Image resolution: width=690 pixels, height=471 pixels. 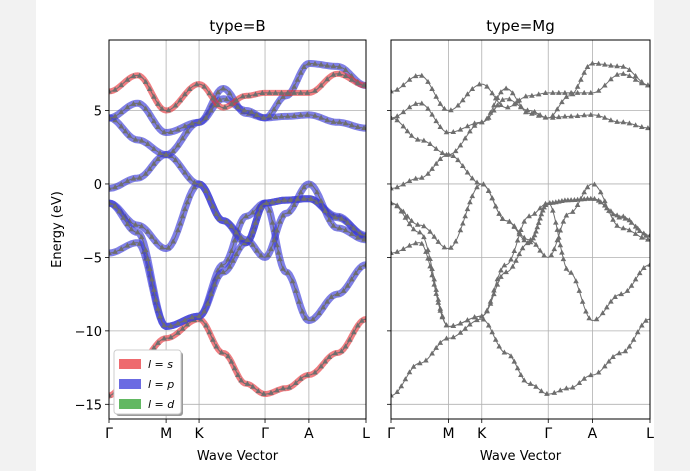 What do you see at coordinates (548, 434) in the screenshot?
I see `x-tick-label-Γ: Γ` at bounding box center [548, 434].